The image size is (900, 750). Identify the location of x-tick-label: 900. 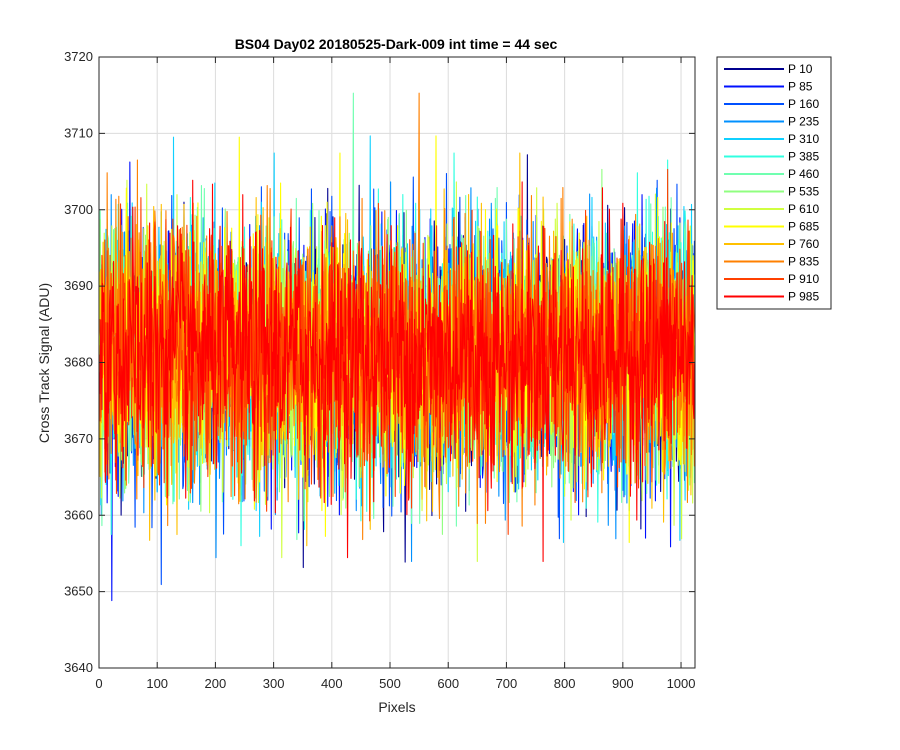
(623, 683).